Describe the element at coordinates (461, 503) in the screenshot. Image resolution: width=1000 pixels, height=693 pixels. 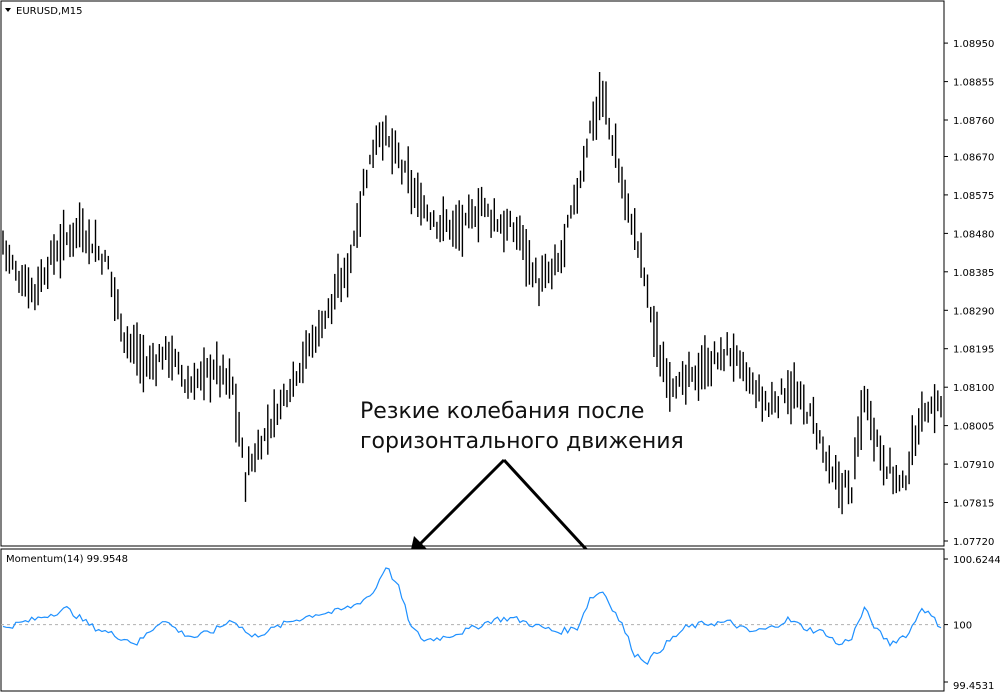
I see `annotation-arrow-left` at that location.